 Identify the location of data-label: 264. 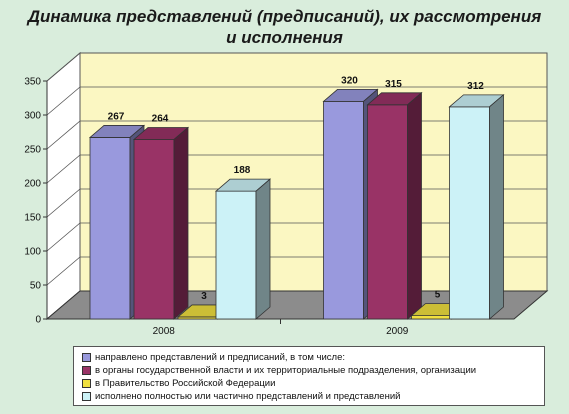
(160, 118).